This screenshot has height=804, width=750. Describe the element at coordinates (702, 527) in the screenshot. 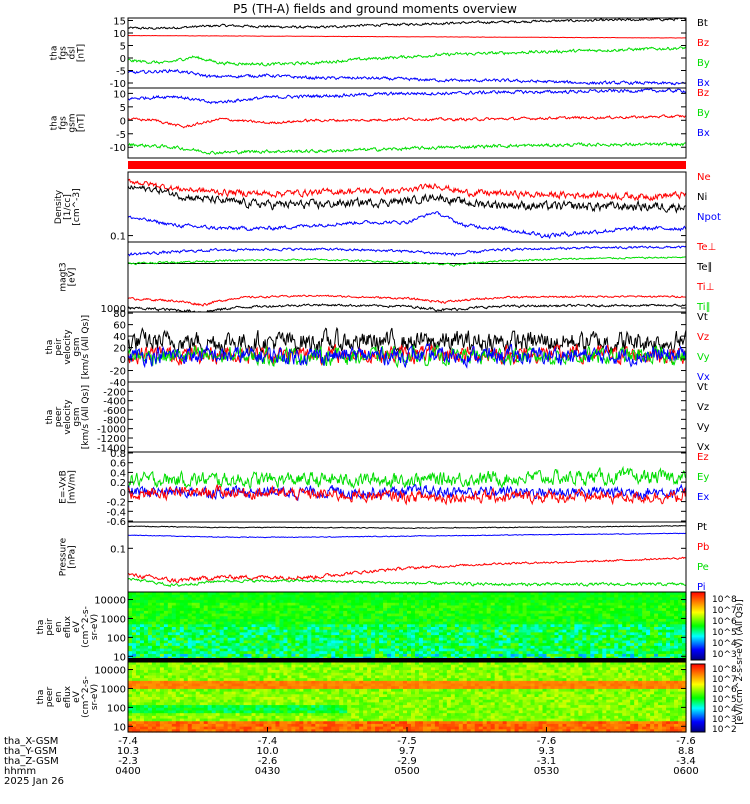

I see `legend-entry: Pt` at that location.